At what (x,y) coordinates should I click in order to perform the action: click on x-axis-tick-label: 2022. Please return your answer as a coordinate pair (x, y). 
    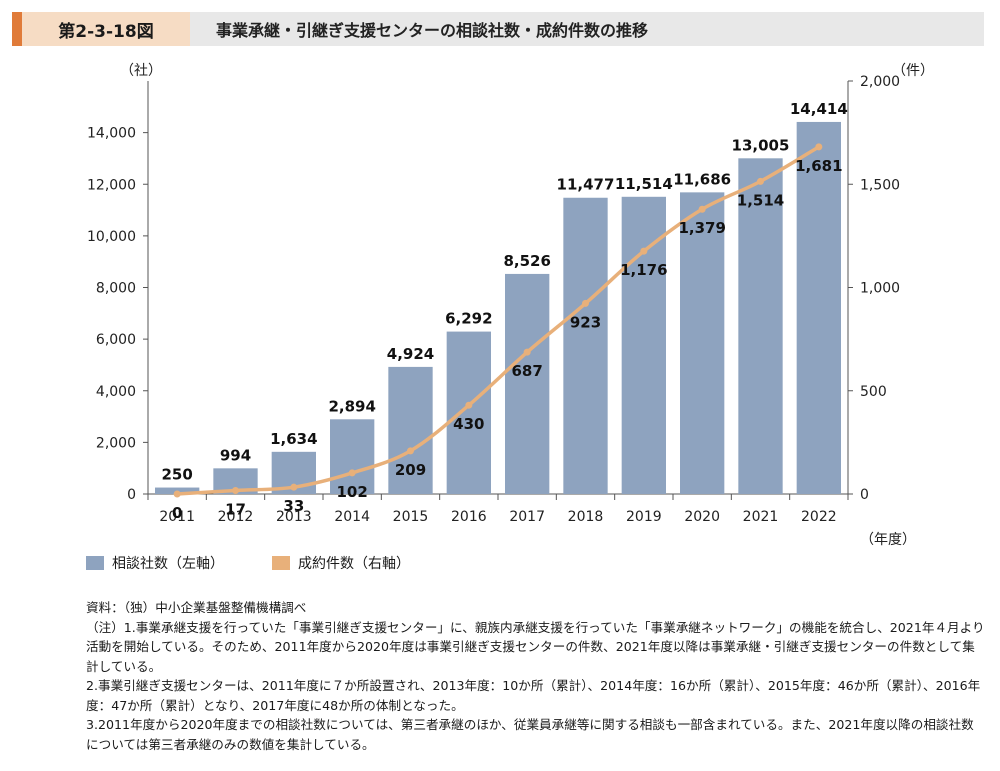
    Looking at the image, I should click on (819, 517).